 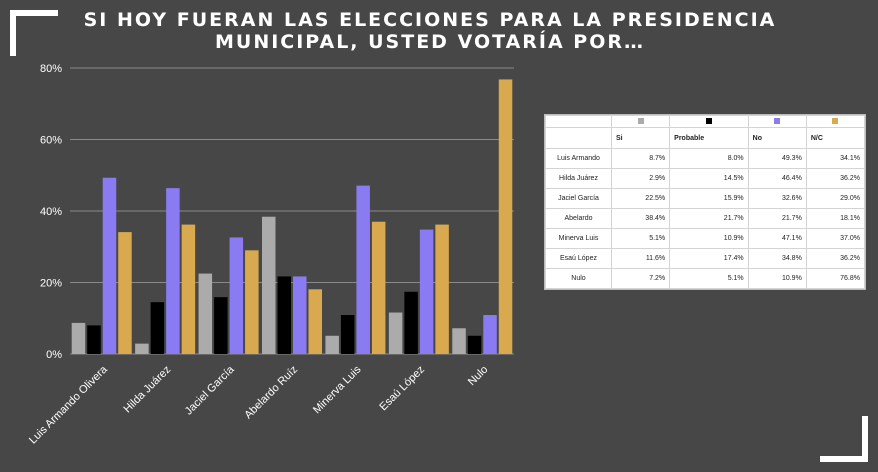 I want to click on table-cell: 47.1%, so click(x=777, y=238).